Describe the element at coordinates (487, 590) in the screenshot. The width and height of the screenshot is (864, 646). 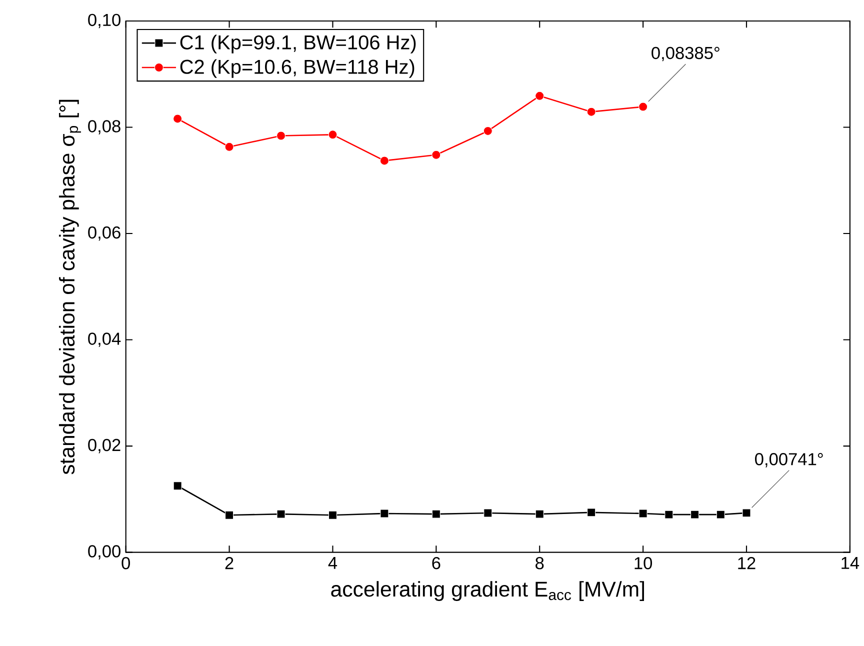
I see `x-axis-title: accelerating gradient E$_{acc}$ [MV/m]` at that location.